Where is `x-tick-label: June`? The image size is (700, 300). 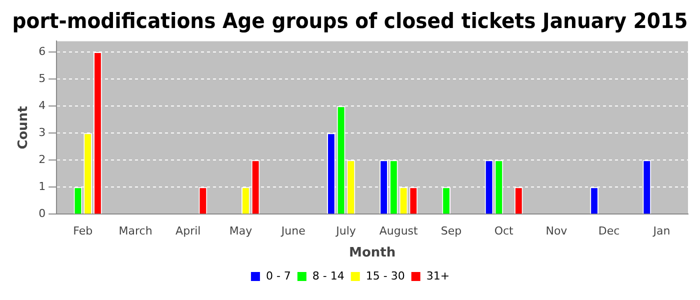 x-tick-label: June is located at coordinates (293, 231).